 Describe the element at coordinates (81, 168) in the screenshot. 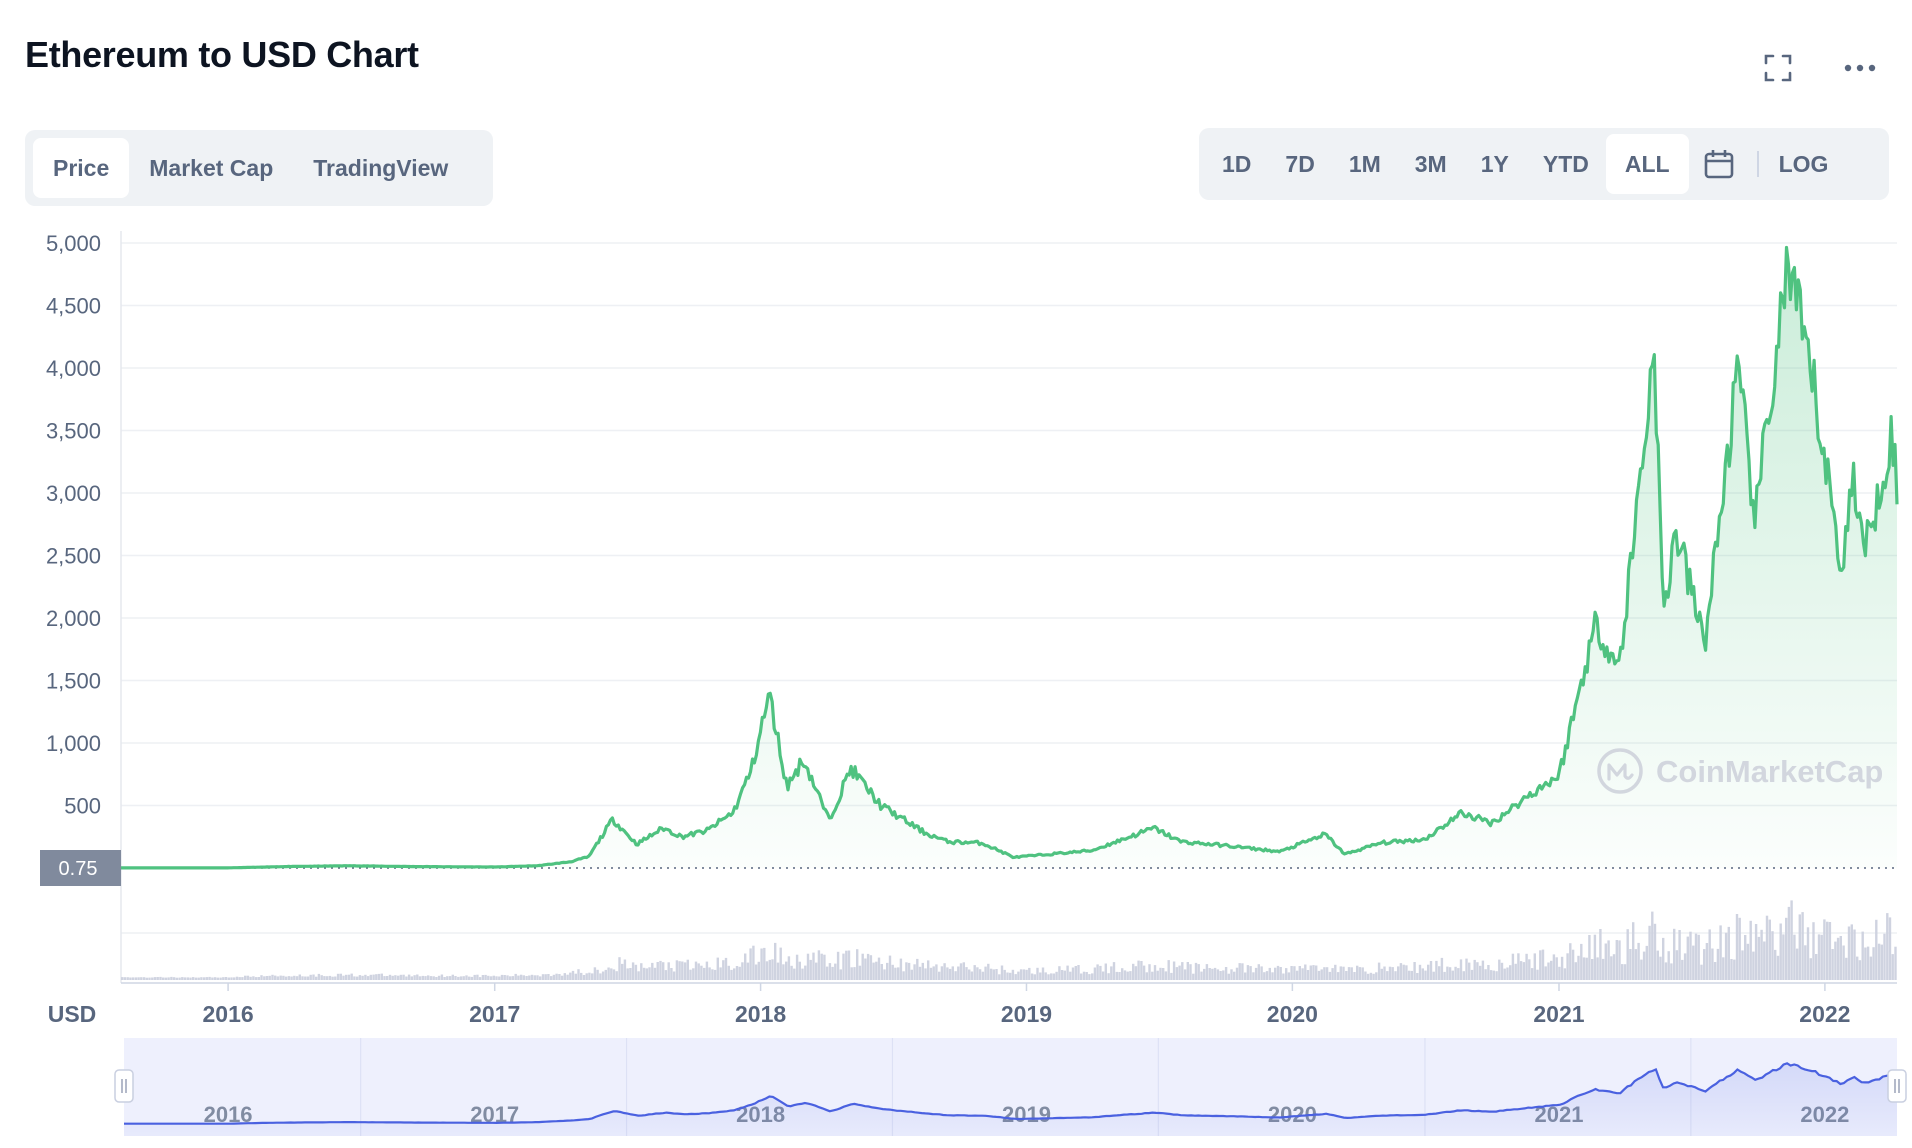

I see `tab-price: Price` at that location.